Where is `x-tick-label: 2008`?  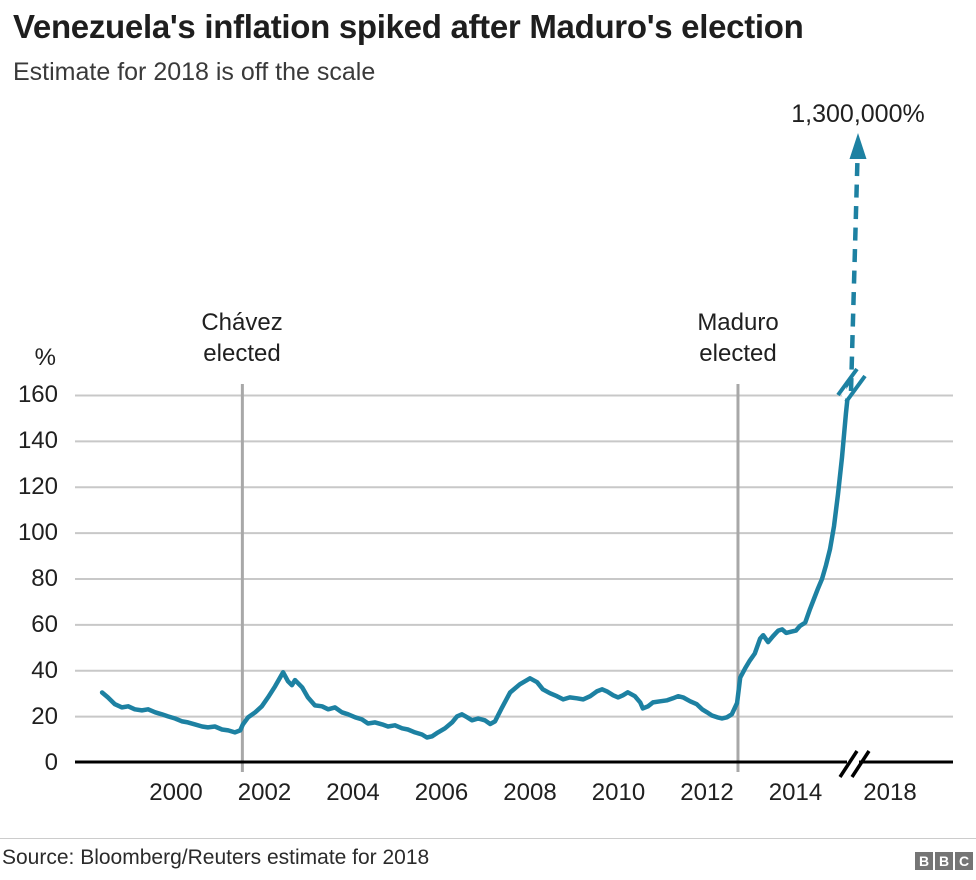
x-tick-label: 2008 is located at coordinates (530, 792).